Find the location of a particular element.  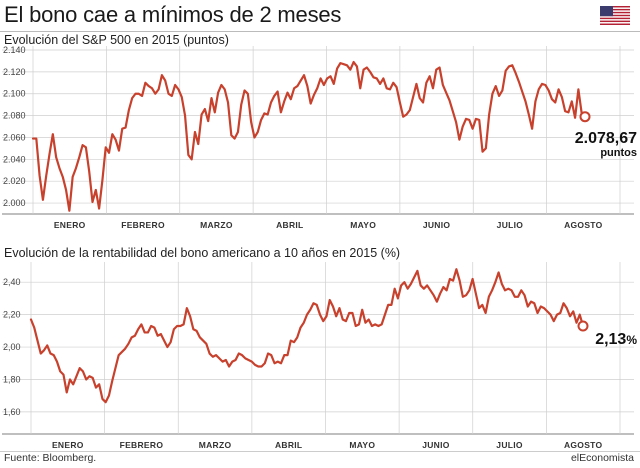

y-tick-label: 1,60 is located at coordinates (12, 412).